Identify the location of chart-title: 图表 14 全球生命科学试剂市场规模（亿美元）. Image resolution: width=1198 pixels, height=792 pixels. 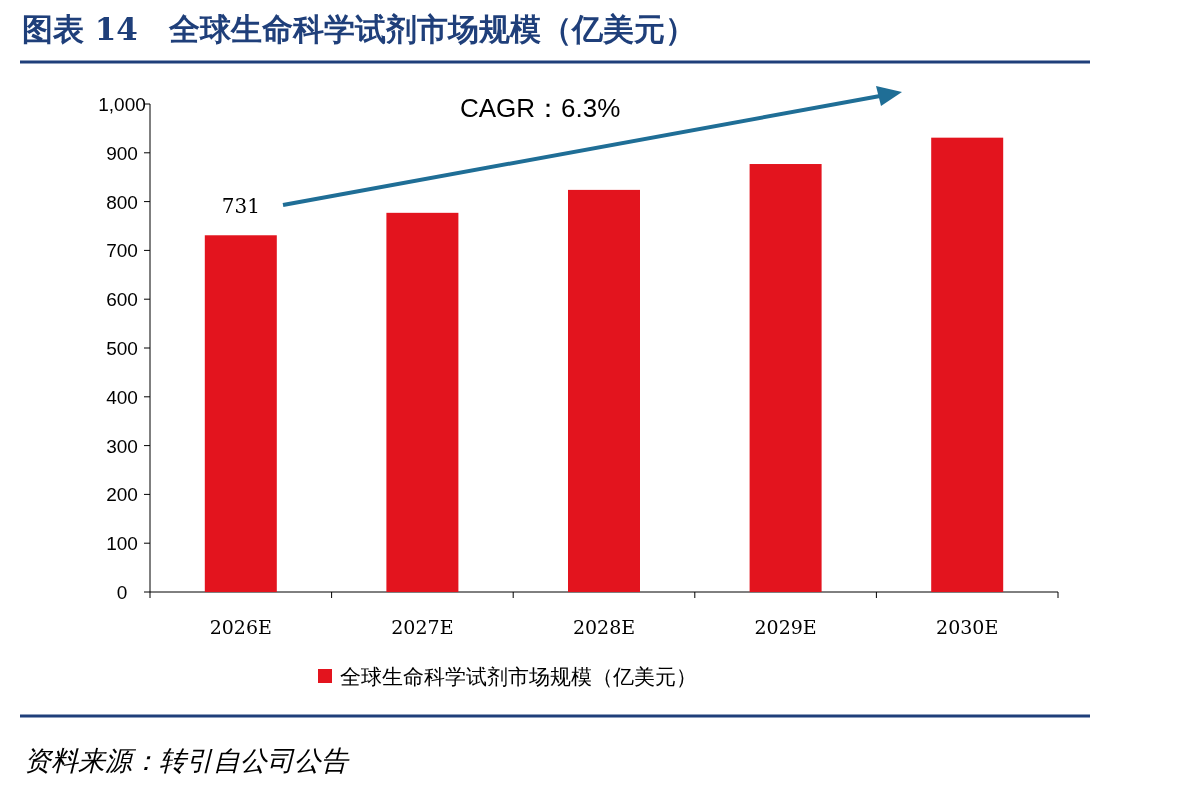
(359, 29).